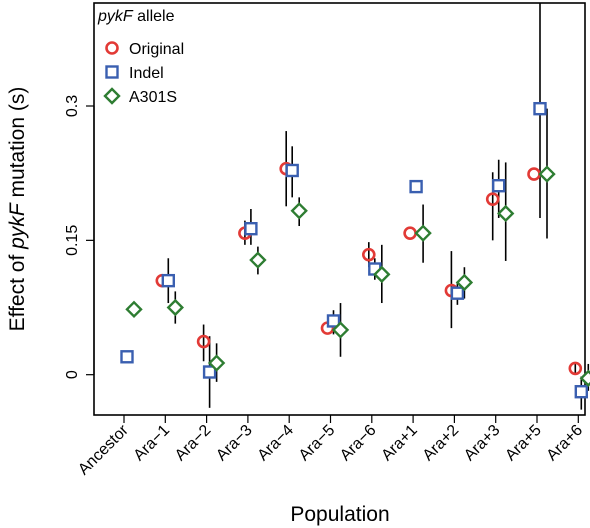 The image size is (590, 528). I want to click on x-tick-label: Ara−4, so click(276, 443).